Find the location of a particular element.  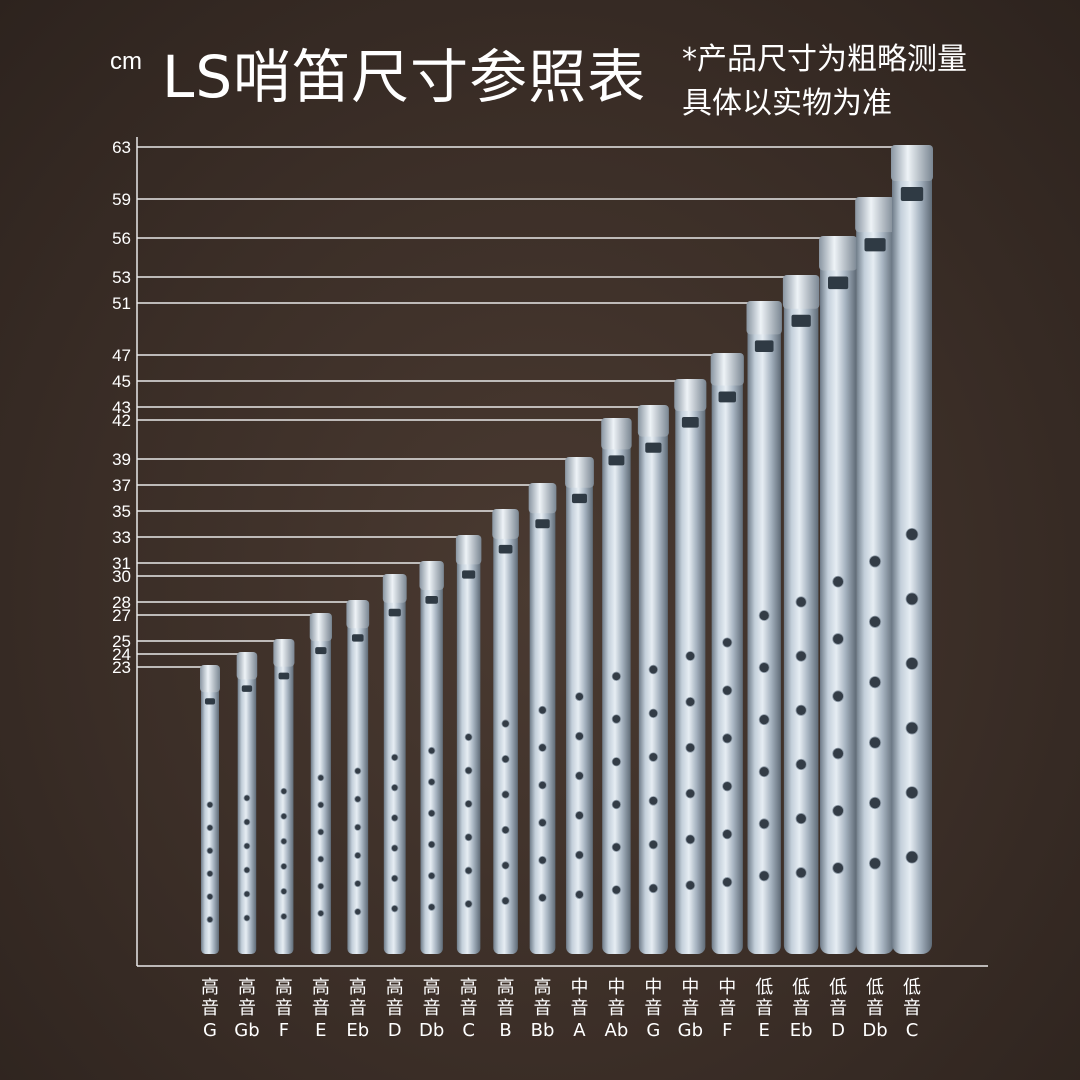

category-label-3: 高音E is located at coordinates (321, 1009).